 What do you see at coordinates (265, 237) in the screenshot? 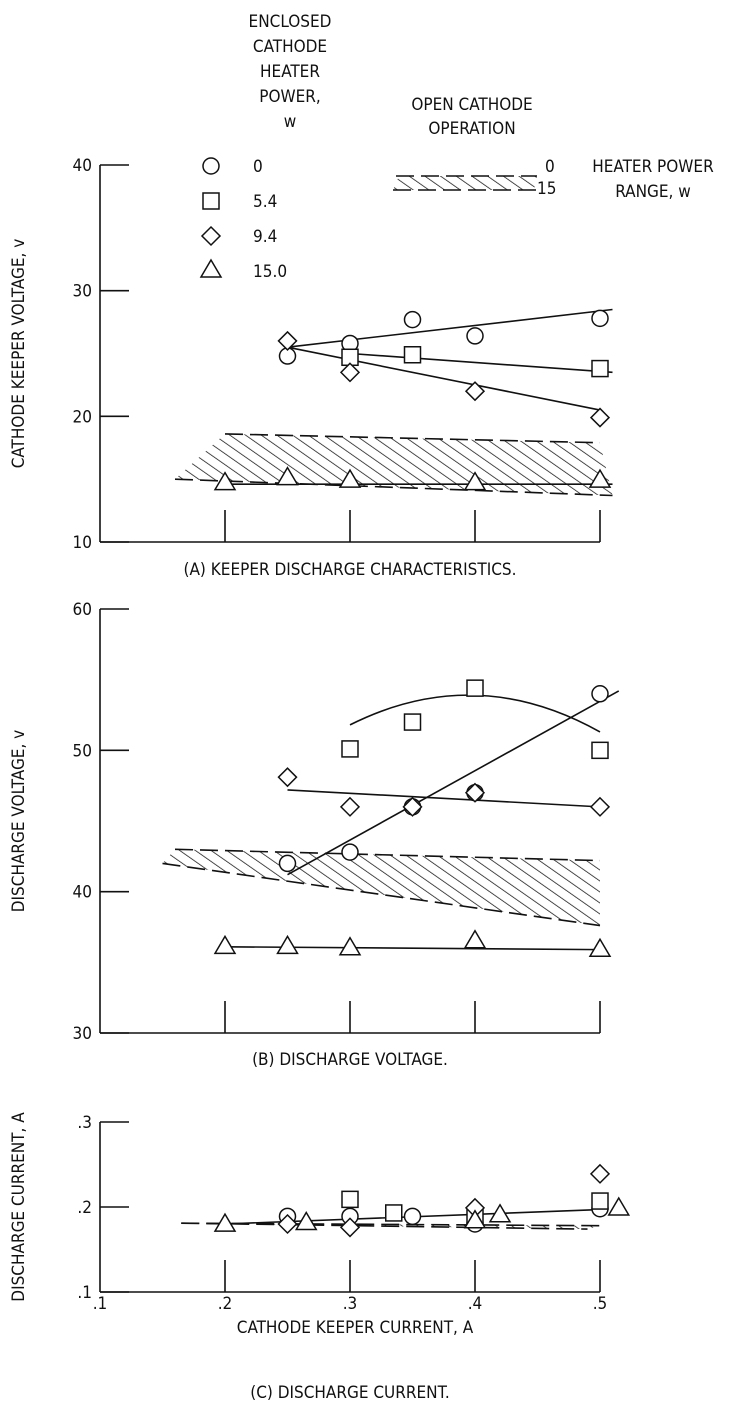
I see `legend-label-2: 9.4` at bounding box center [265, 237].